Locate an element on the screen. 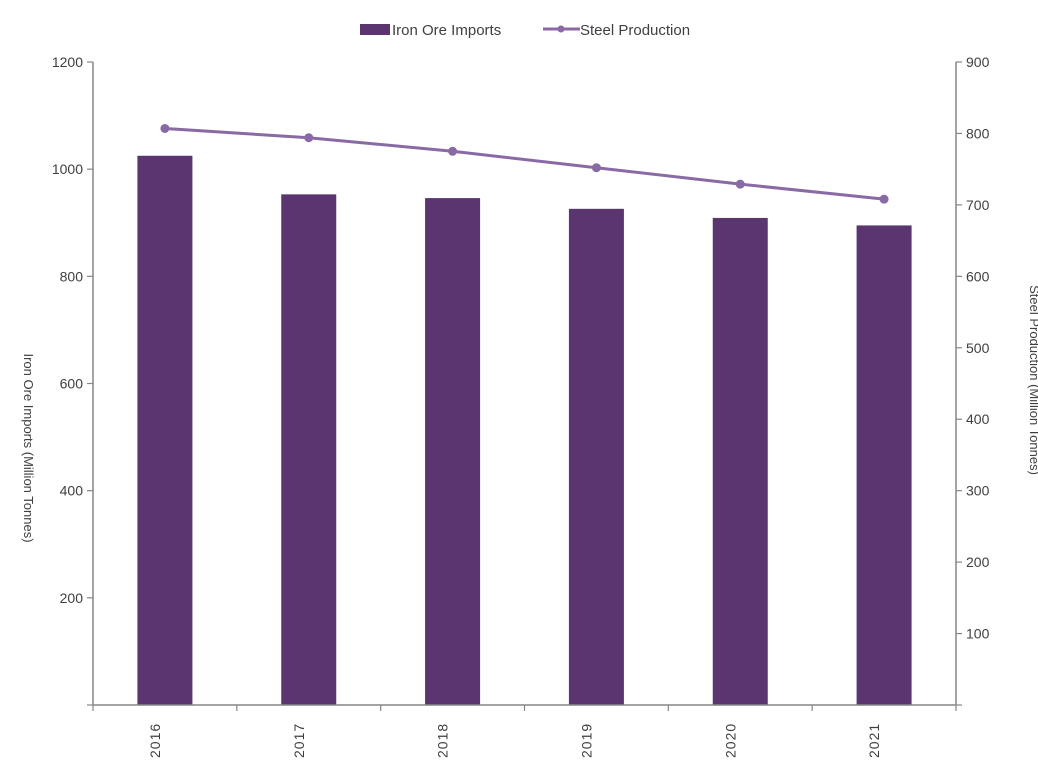 The height and width of the screenshot is (778, 1038). y-right-tick-label-500: 500 is located at coordinates (978, 348).